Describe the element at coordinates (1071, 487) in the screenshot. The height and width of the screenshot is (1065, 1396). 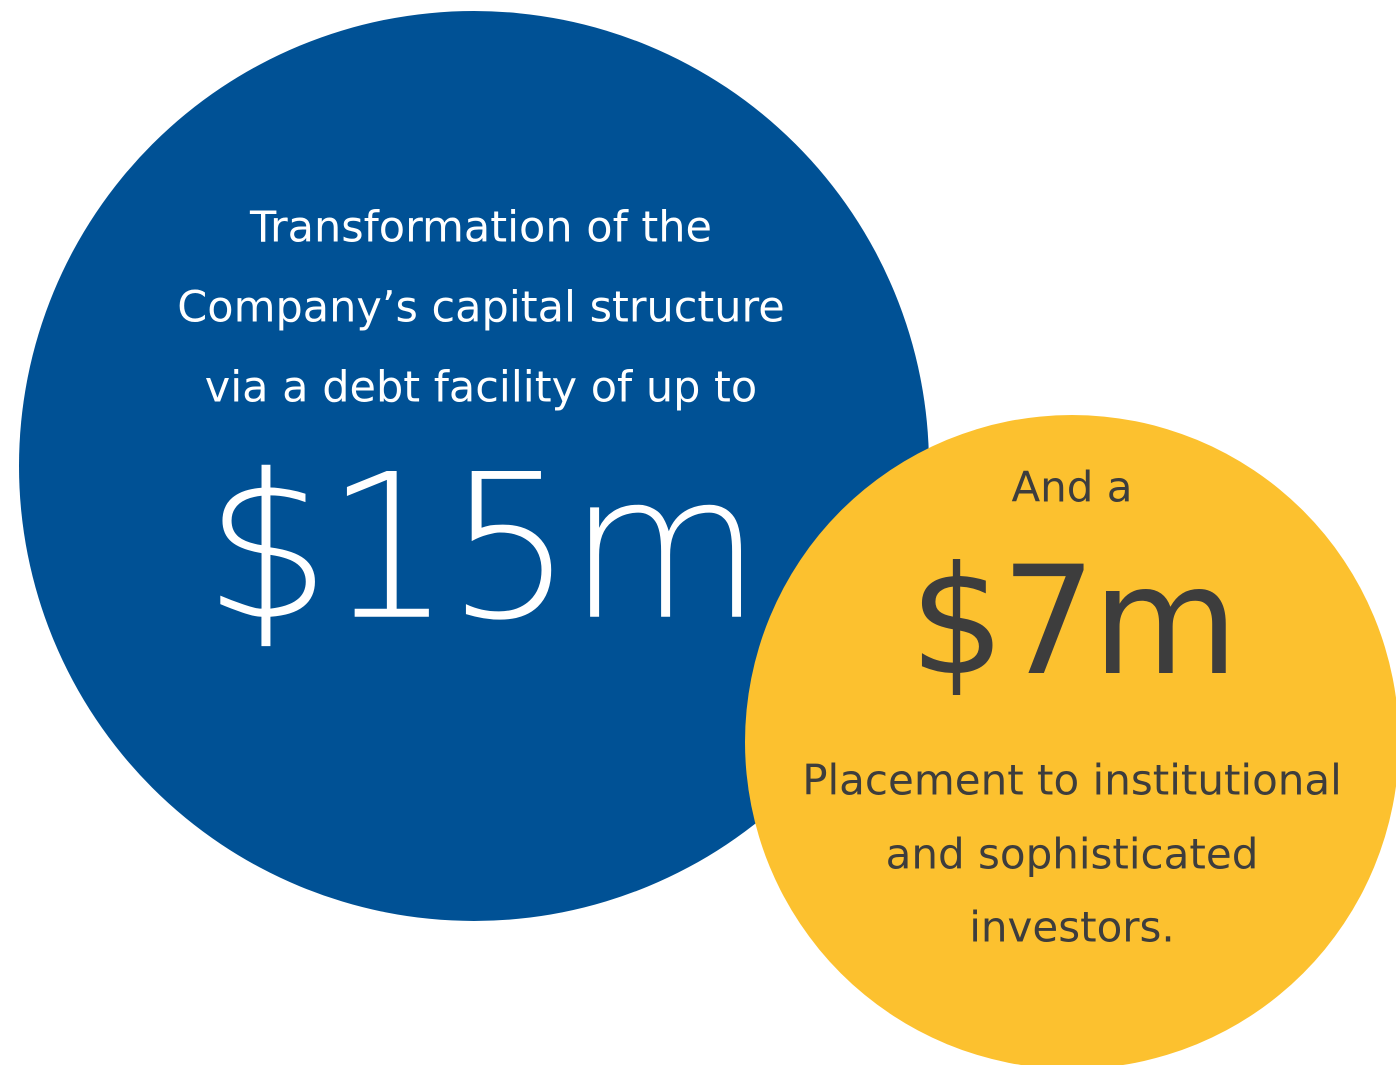
I see `yellow-intro: And a` at that location.